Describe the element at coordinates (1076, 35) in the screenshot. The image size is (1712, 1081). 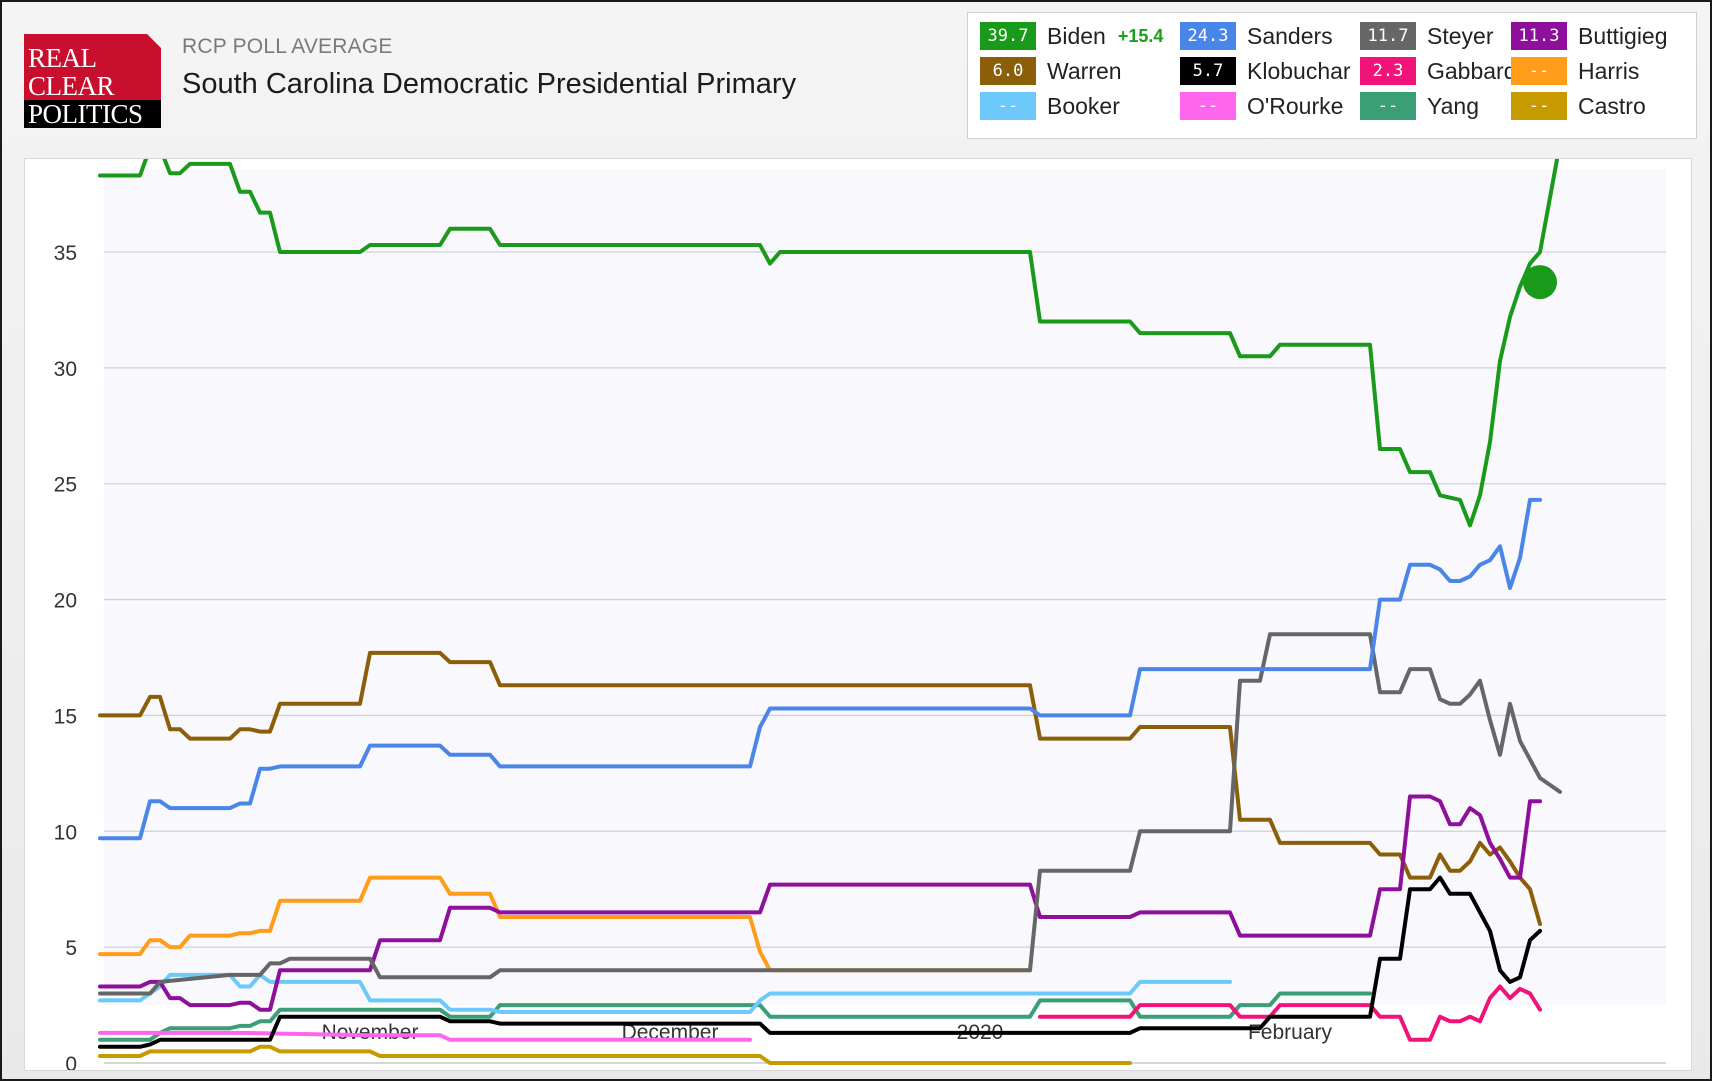
I see `legend-name-biden: Biden` at that location.